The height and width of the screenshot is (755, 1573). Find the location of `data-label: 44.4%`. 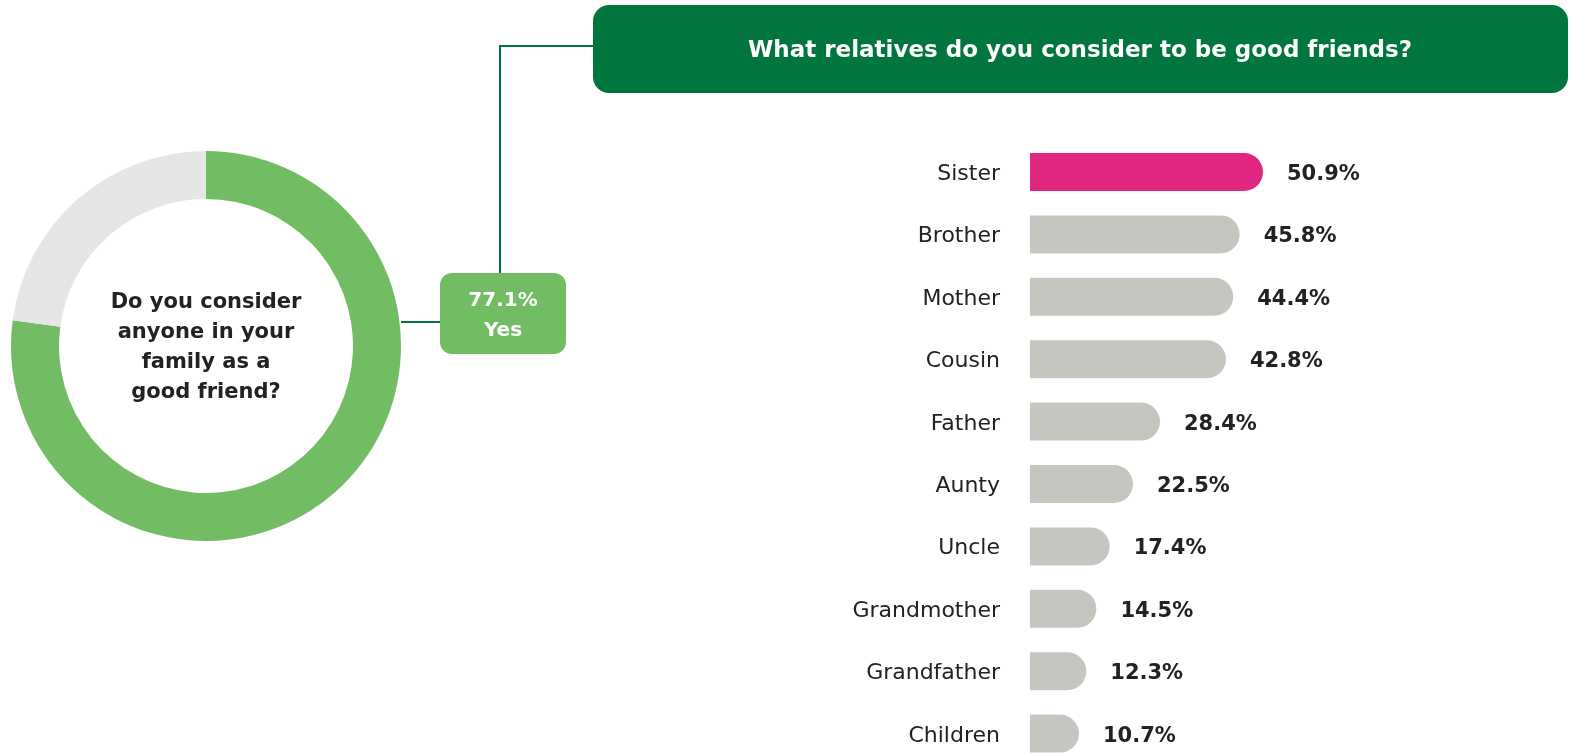

data-label: 44.4% is located at coordinates (1294, 297).